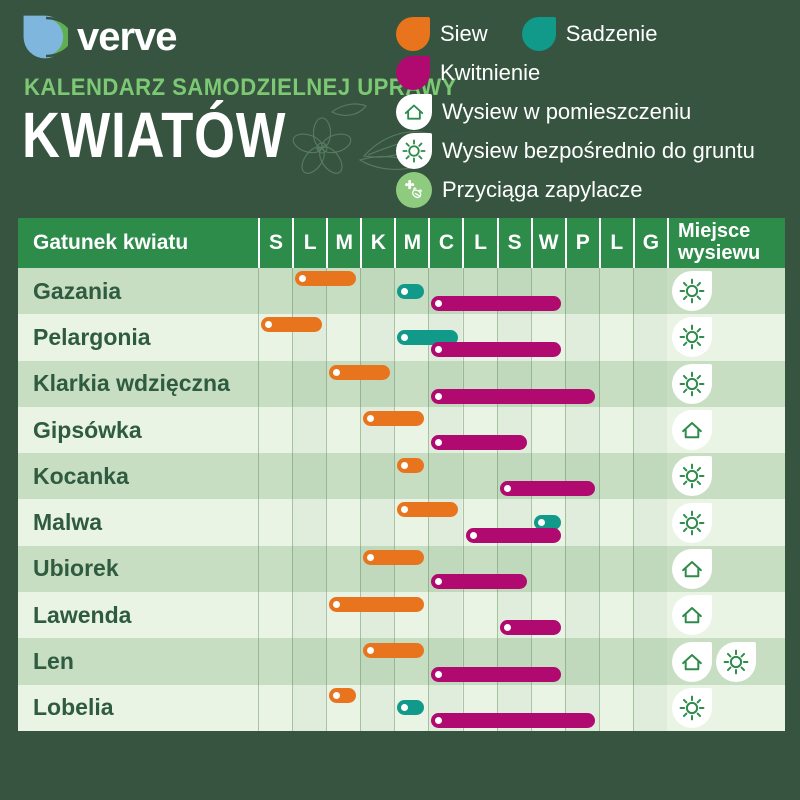 The width and height of the screenshot is (800, 800). I want to click on species-name: Len, so click(53, 661).